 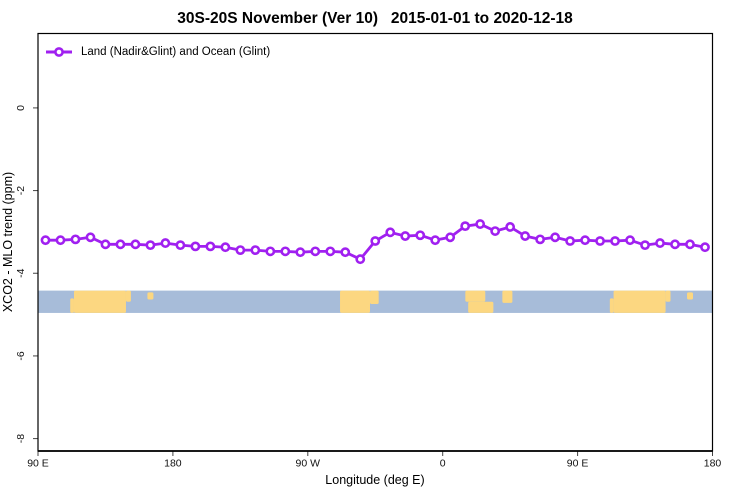 What do you see at coordinates (72, 305) in the screenshot?
I see `land-patch-australia-west-edge` at bounding box center [72, 305].